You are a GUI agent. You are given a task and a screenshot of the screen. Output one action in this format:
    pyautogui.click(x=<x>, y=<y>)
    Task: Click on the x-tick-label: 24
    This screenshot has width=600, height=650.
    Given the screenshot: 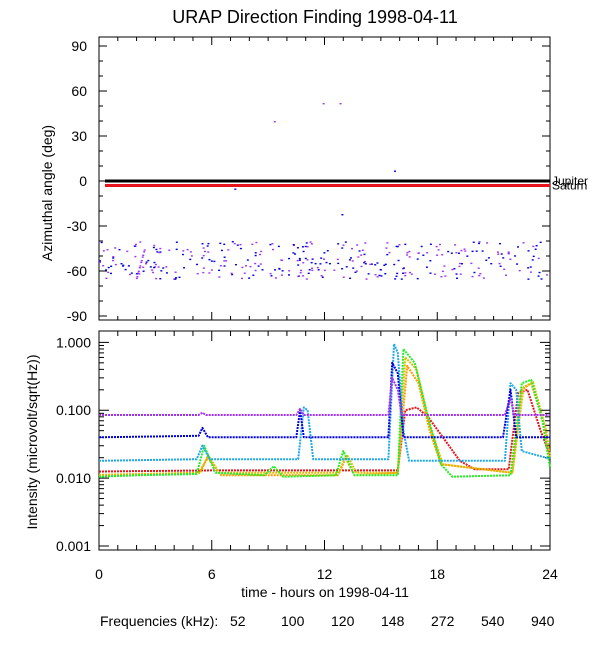 What is the action you would take?
    pyautogui.click(x=550, y=574)
    